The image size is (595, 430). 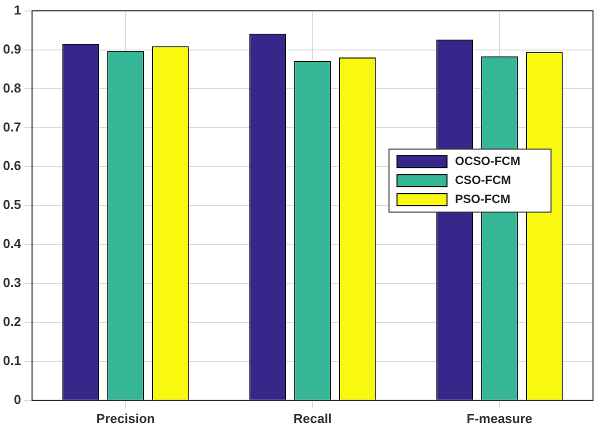 What do you see at coordinates (125, 418) in the screenshot?
I see `x-tick-label: Precision` at bounding box center [125, 418].